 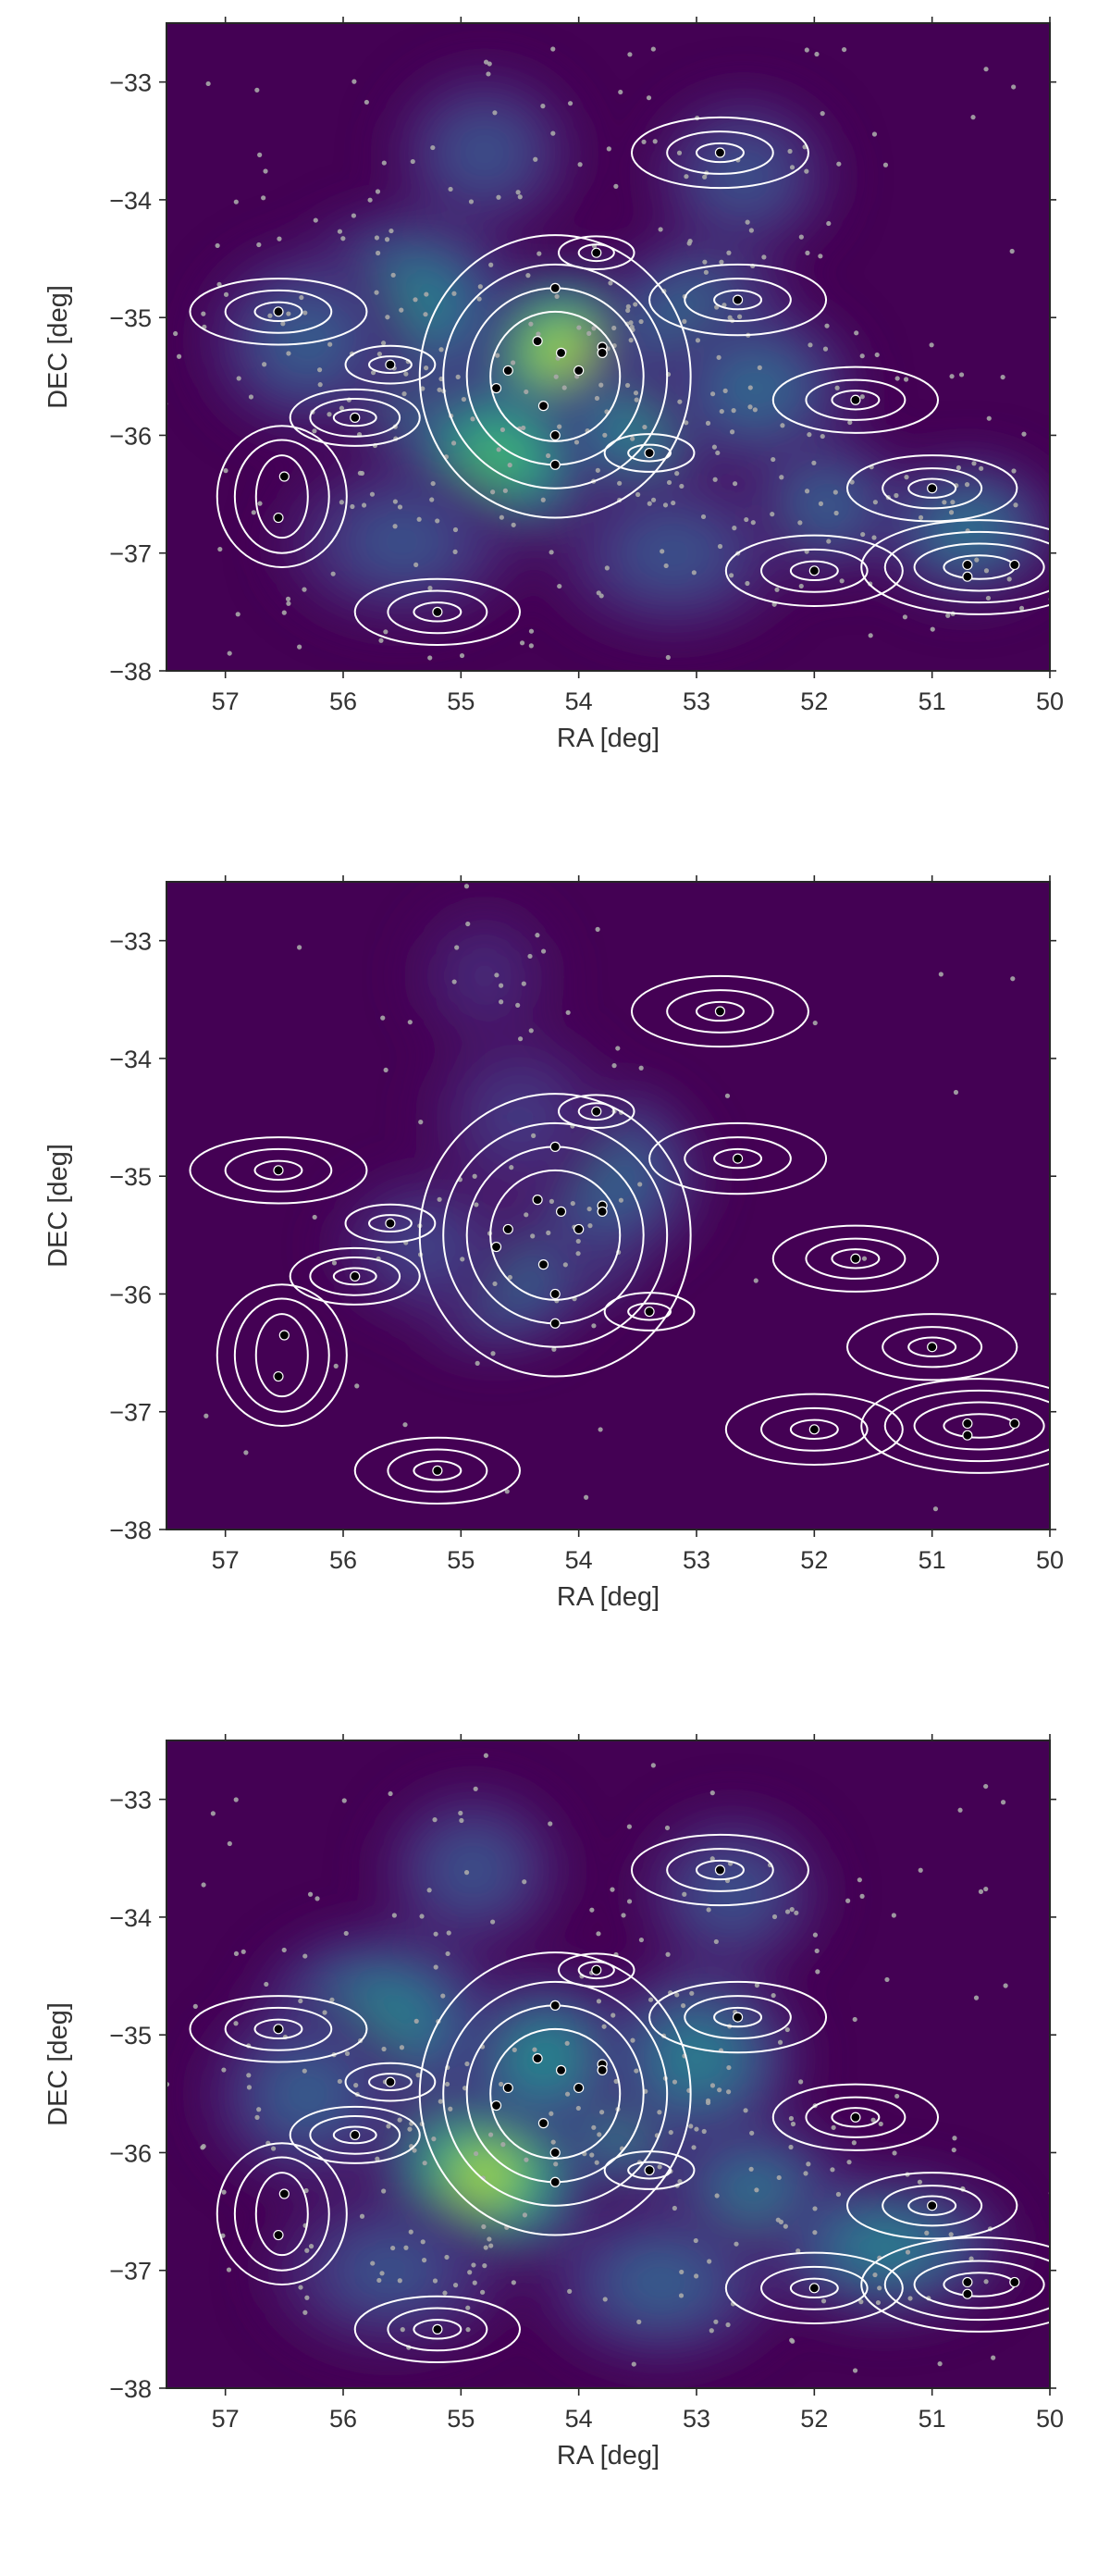 I want to click on x-tick-label: 52, so click(x=814, y=701).